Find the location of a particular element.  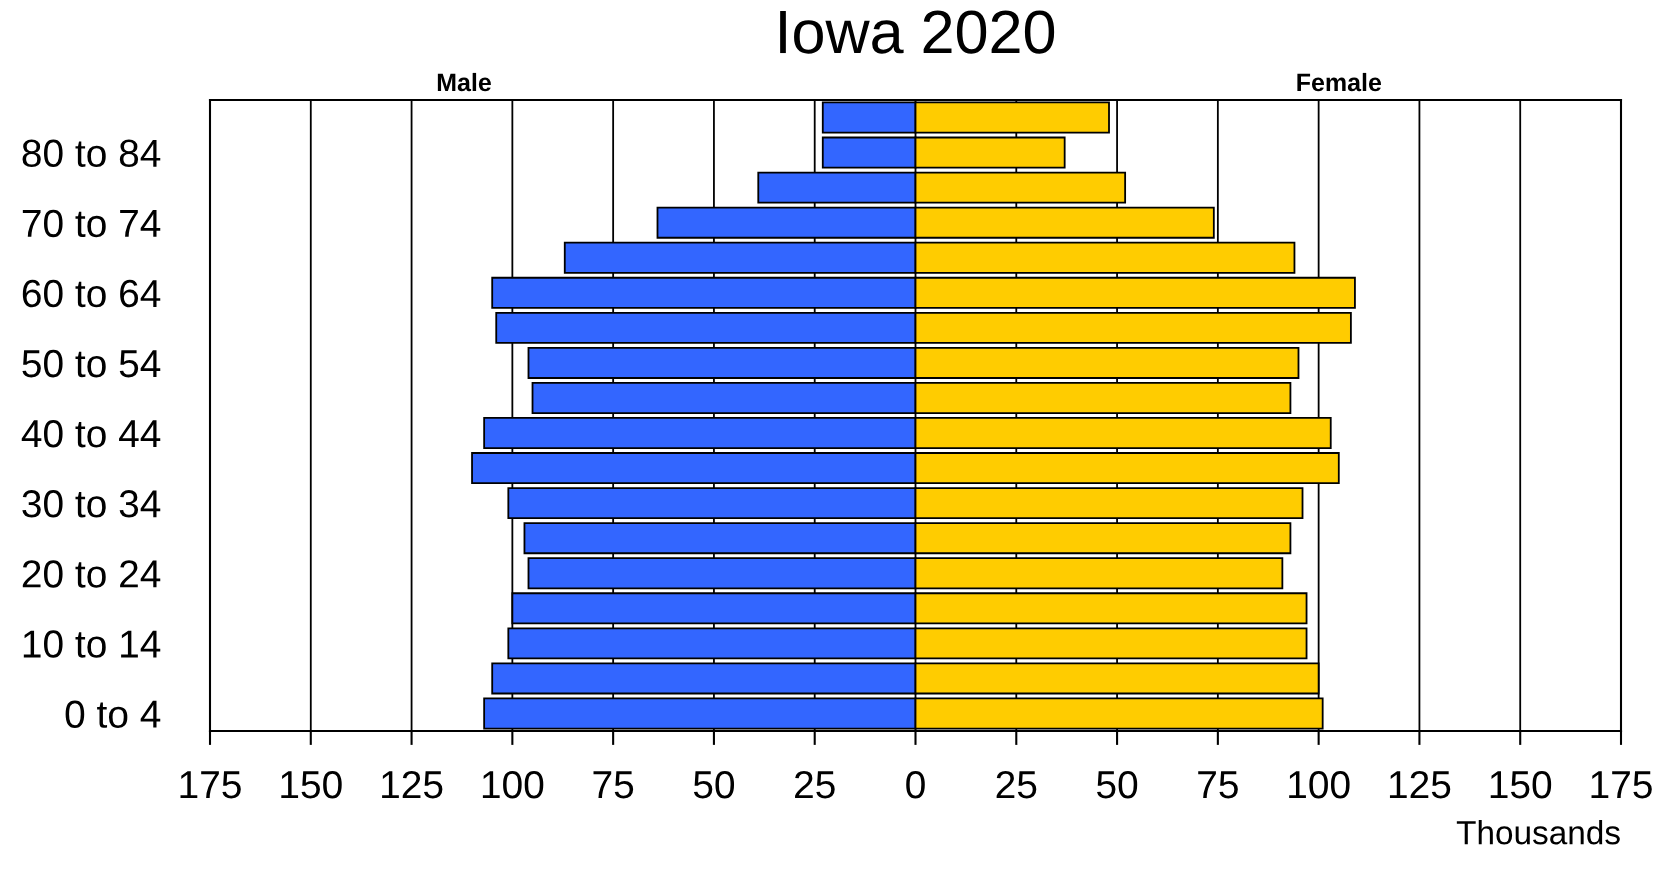

chart-title: Iowa 2020 is located at coordinates (917, 32).